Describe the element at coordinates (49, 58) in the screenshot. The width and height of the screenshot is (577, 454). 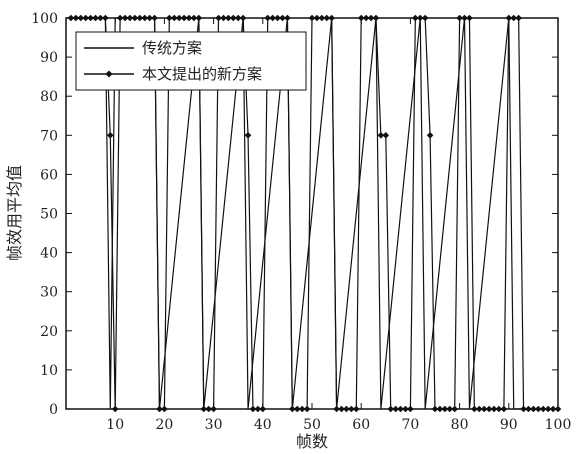
I see `y-tick-label: 90` at that location.